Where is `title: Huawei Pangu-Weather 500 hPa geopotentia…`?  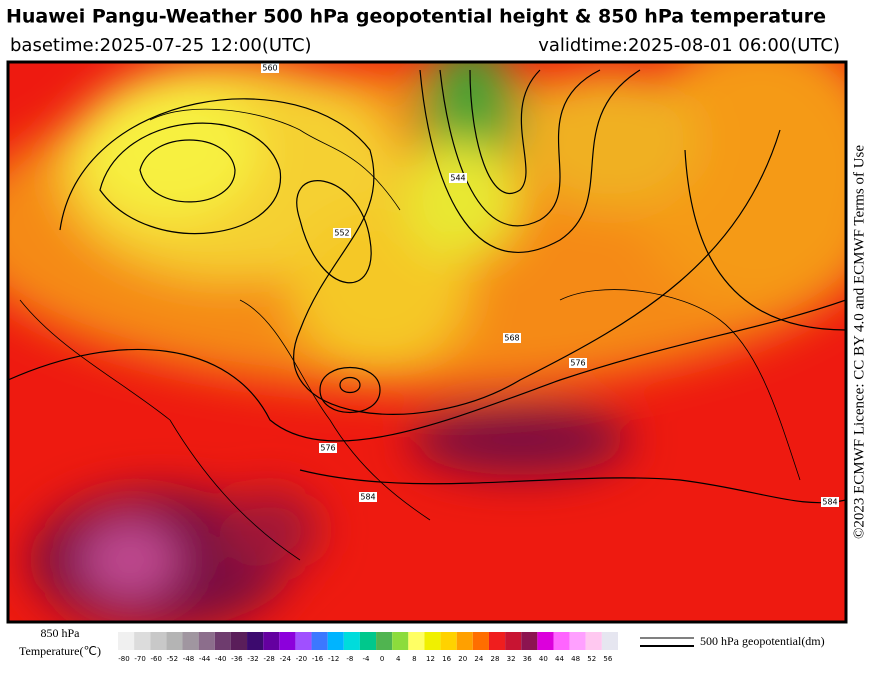
title: Huawei Pangu-Weather 500 hPa geopotentia… is located at coordinates (416, 17).